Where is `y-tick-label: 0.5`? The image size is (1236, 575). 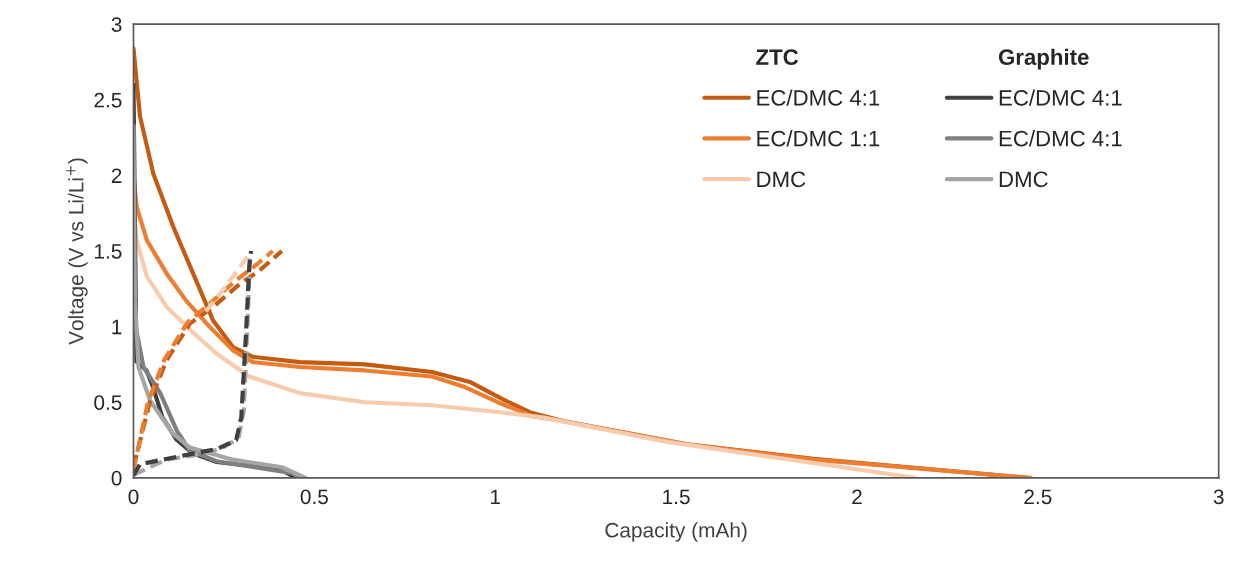
y-tick-label: 0.5 is located at coordinates (108, 402).